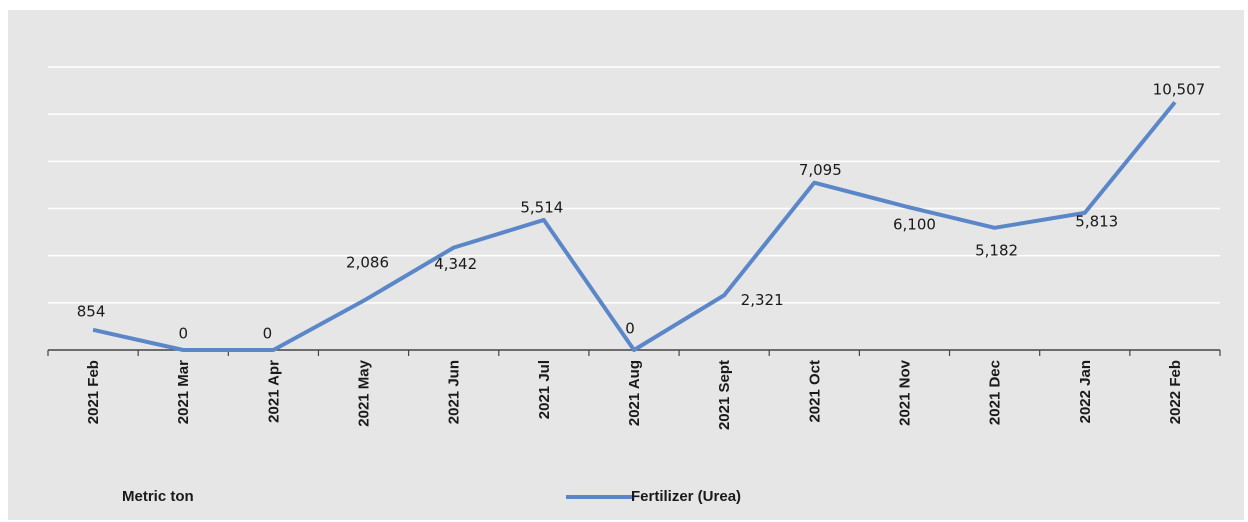  I want to click on data-label: 854, so click(91, 311).